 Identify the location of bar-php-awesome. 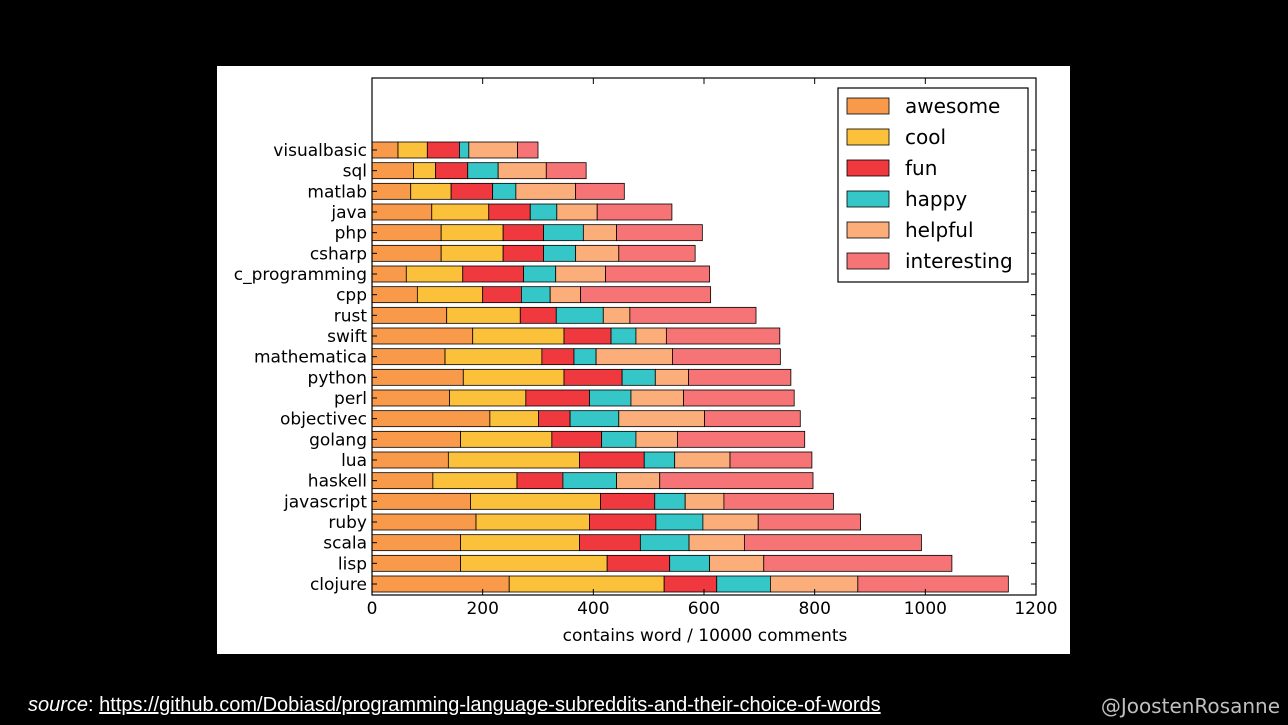
(406, 233).